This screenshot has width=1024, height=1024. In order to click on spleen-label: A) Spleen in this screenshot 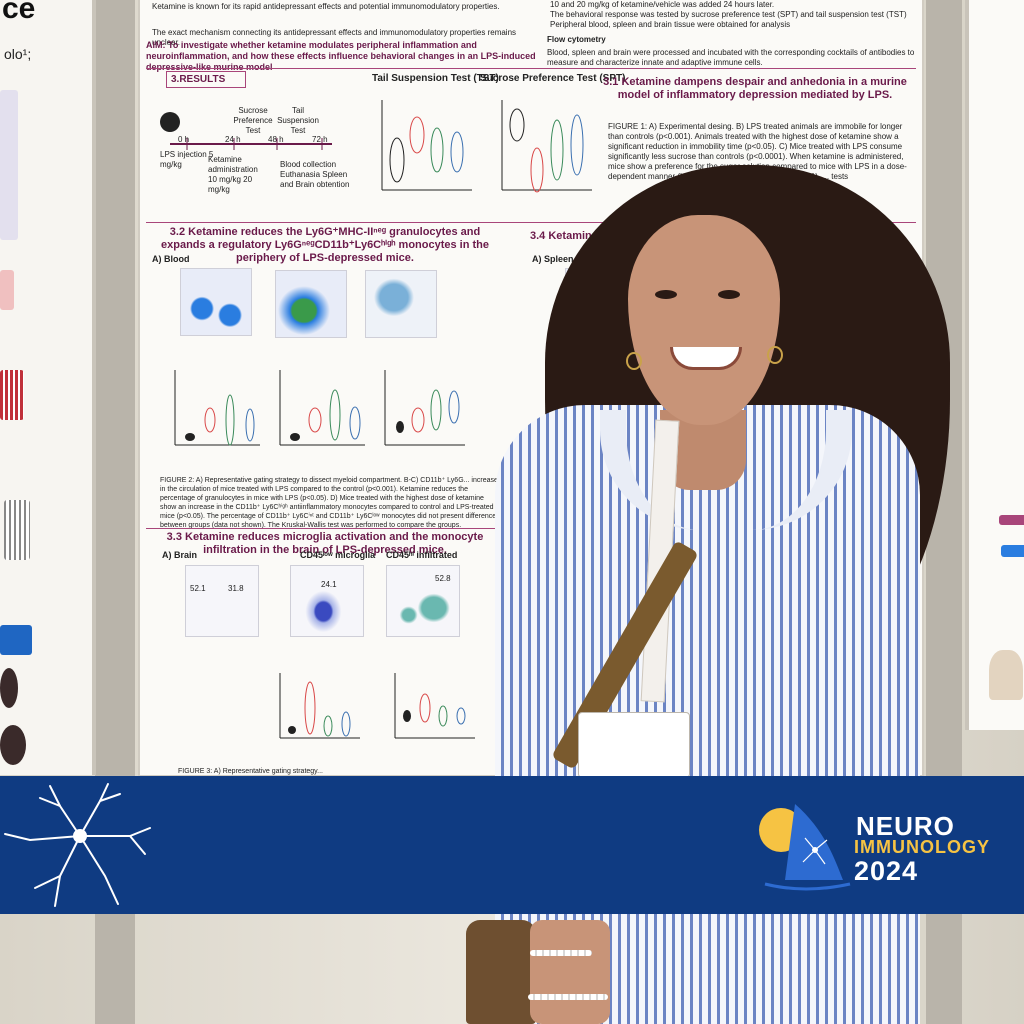, I will do `click(553, 259)`.